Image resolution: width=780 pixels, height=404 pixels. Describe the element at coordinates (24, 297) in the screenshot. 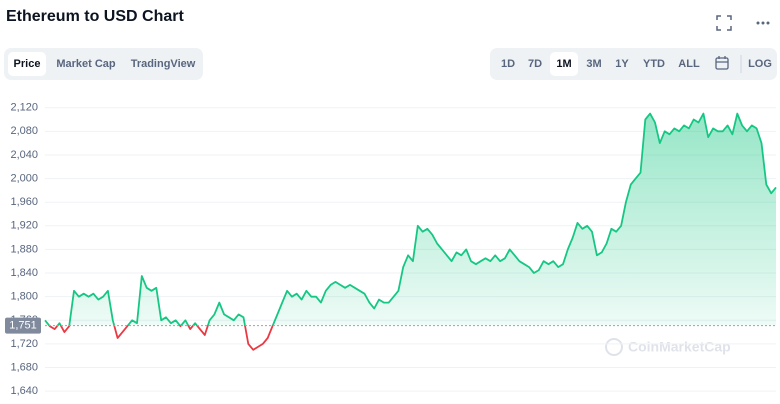

I see `y-tick-label: 1,800` at that location.